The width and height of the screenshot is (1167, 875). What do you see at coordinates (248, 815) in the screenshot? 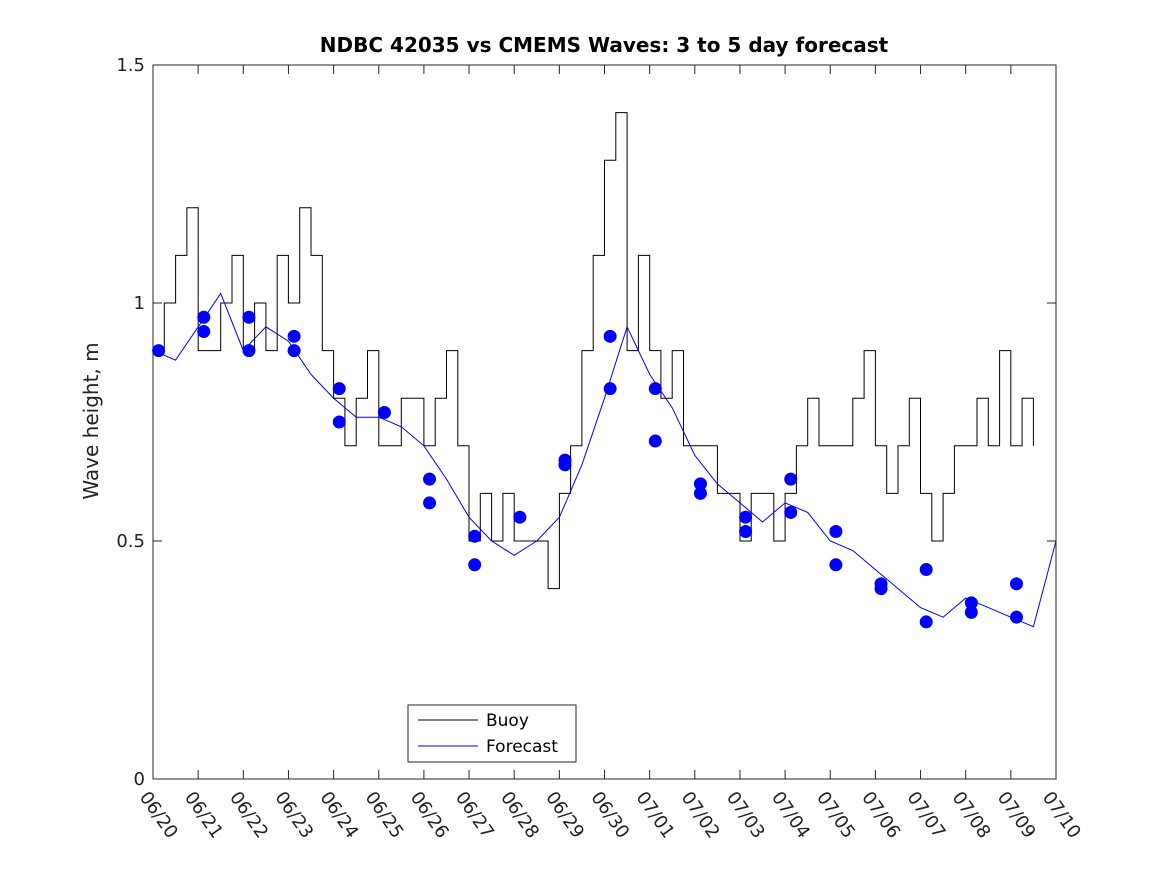
I see `x-tick-label: 06/22` at bounding box center [248, 815].